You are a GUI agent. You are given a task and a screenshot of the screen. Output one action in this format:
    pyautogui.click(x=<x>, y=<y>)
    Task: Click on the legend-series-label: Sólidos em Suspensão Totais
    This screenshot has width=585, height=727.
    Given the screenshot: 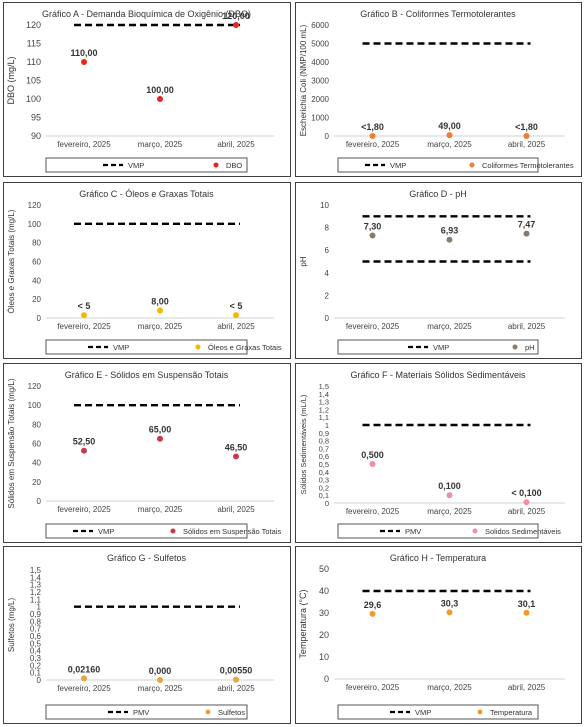 What is the action you would take?
    pyautogui.click(x=232, y=531)
    